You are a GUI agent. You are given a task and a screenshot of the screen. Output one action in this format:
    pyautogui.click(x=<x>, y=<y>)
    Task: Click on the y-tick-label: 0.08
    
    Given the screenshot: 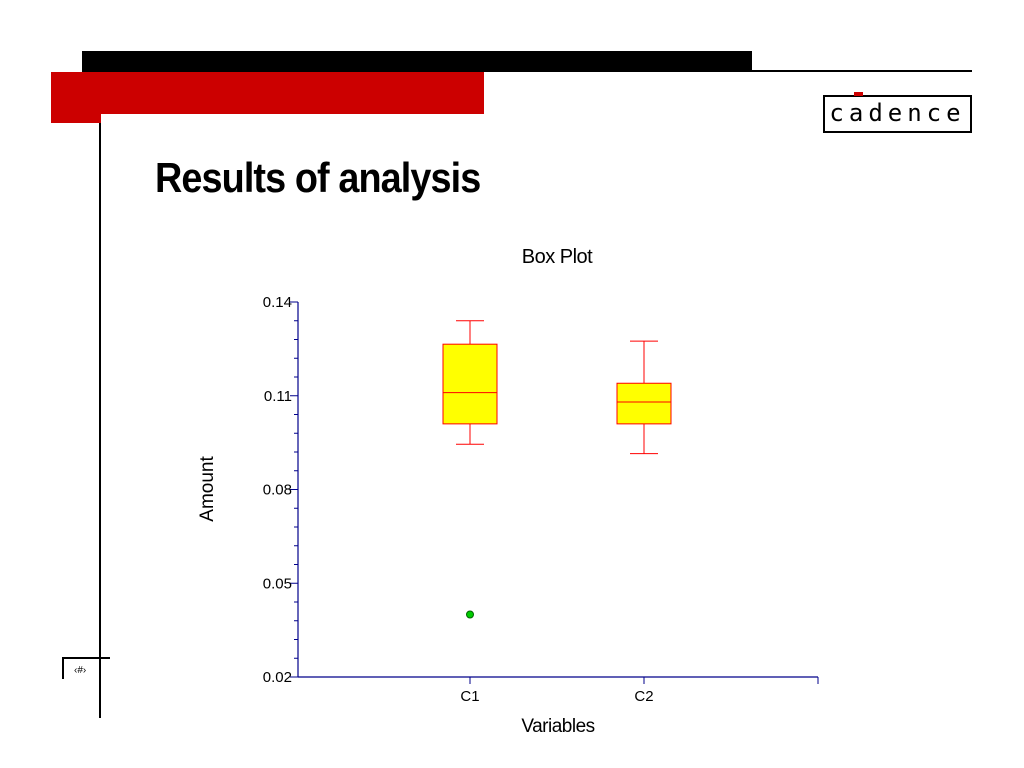 What is the action you would take?
    pyautogui.click(x=277, y=490)
    